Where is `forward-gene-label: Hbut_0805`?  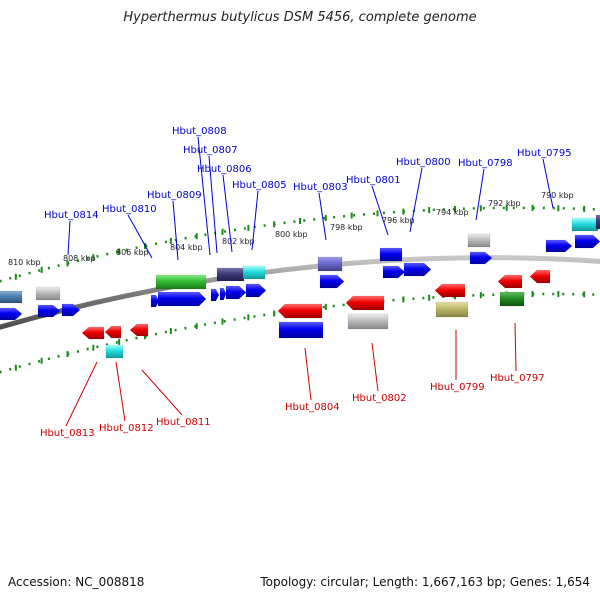 forward-gene-label: Hbut_0805 is located at coordinates (259, 185).